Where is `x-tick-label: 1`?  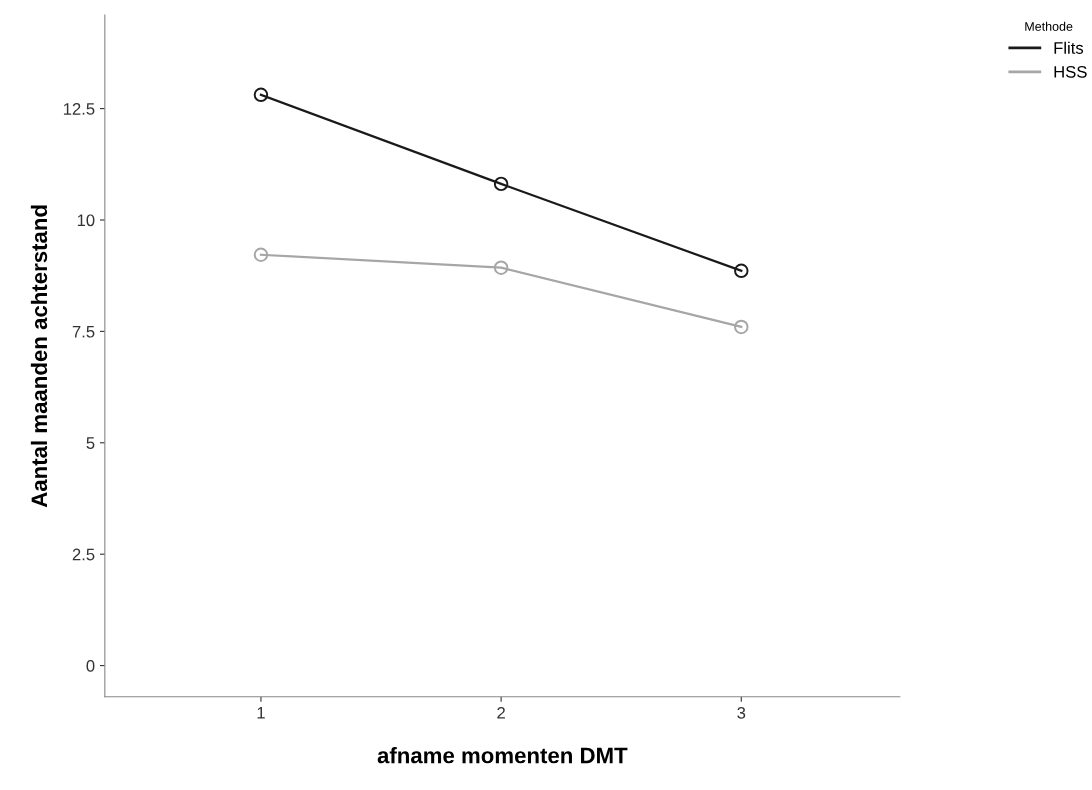 x-tick-label: 1 is located at coordinates (261, 713).